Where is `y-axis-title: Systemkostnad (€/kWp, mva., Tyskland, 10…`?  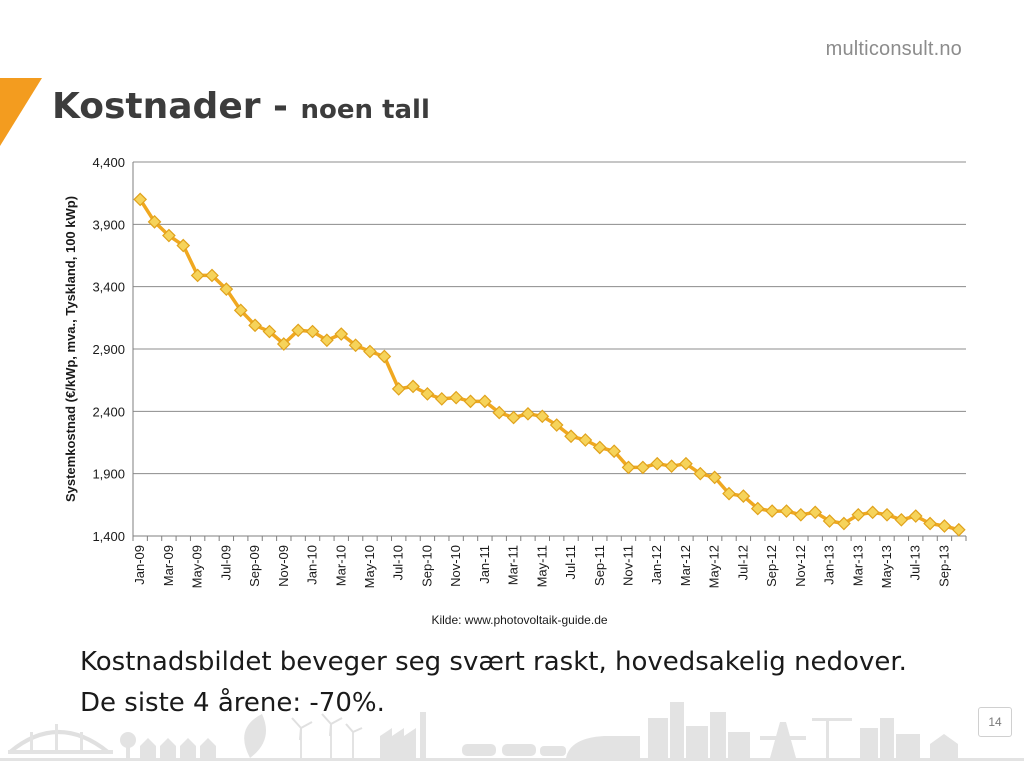 y-axis-title: Systemkostnad (€/kWp, mva., Tyskland, 10… is located at coordinates (70, 349).